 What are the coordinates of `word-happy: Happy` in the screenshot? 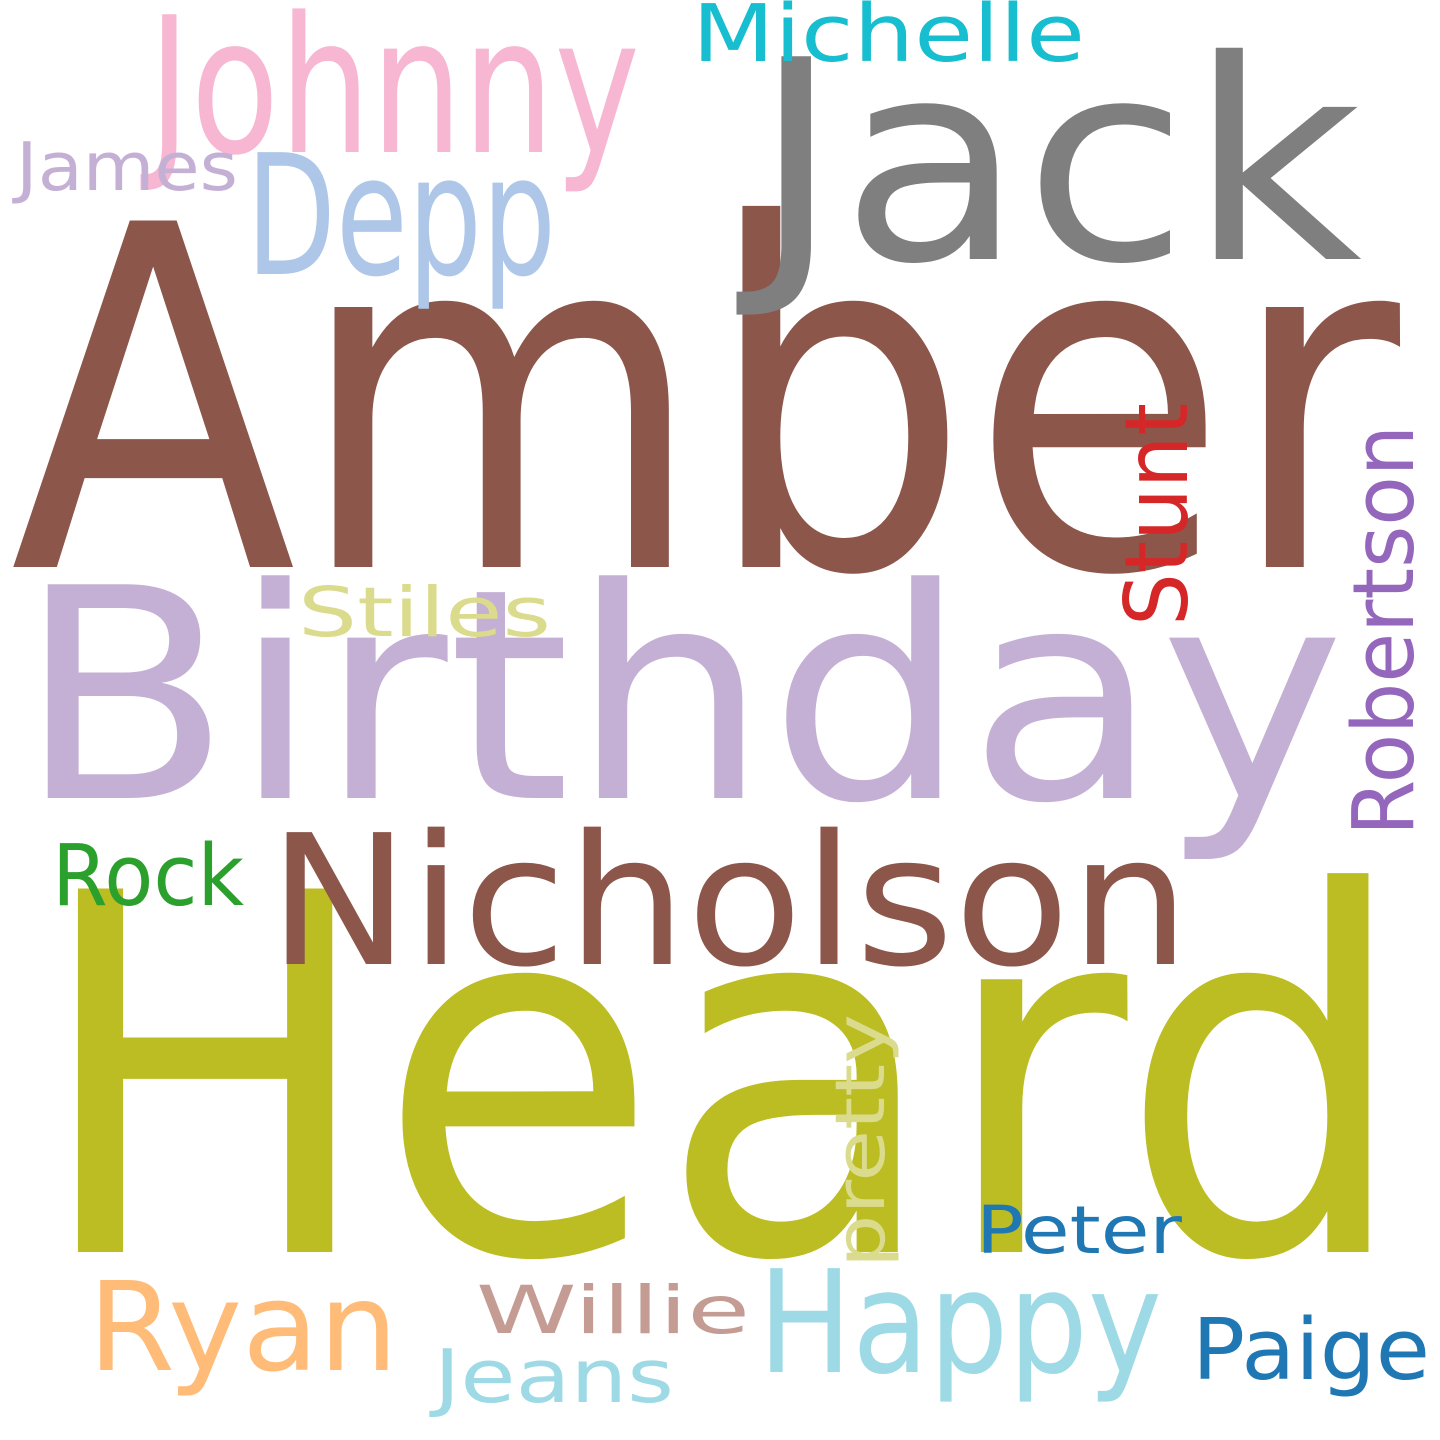 It's located at (960, 1322).